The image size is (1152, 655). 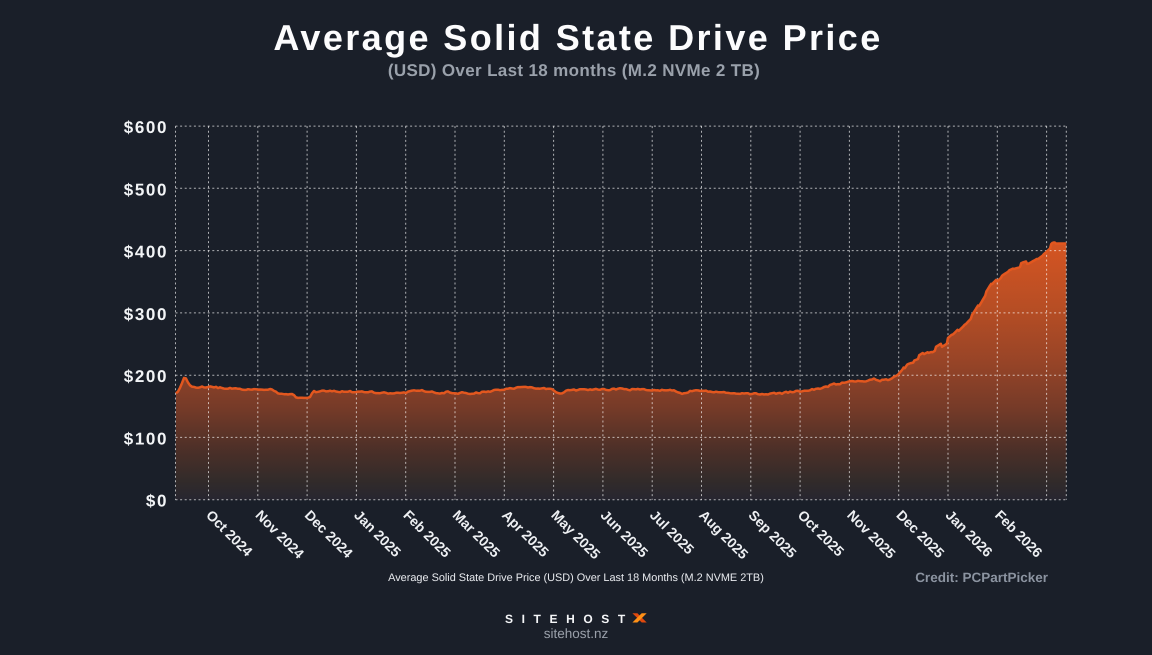 What do you see at coordinates (575, 534) in the screenshot?
I see `svg-text: May 2025` at bounding box center [575, 534].